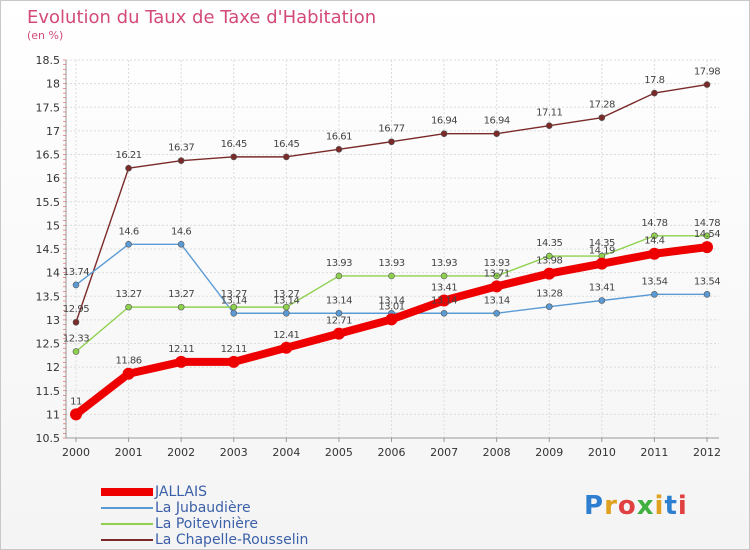 The height and width of the screenshot is (550, 750). I want to click on x-tick-label: 2003, so click(234, 452).